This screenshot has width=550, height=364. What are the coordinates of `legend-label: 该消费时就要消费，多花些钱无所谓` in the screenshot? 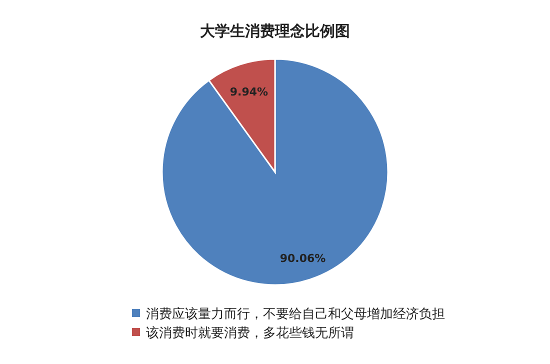 It's located at (250, 333).